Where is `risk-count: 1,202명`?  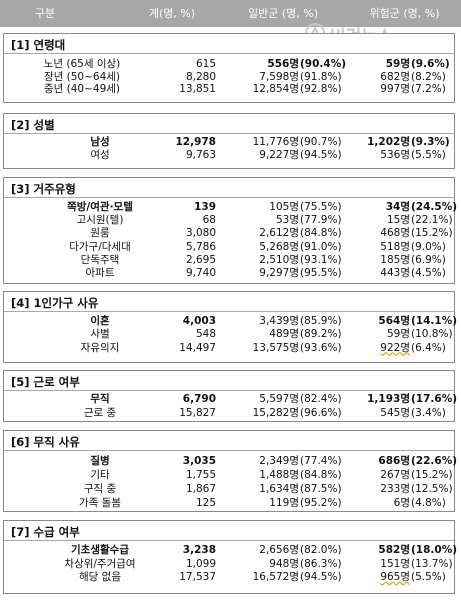 risk-count: 1,202명 is located at coordinates (388, 142).